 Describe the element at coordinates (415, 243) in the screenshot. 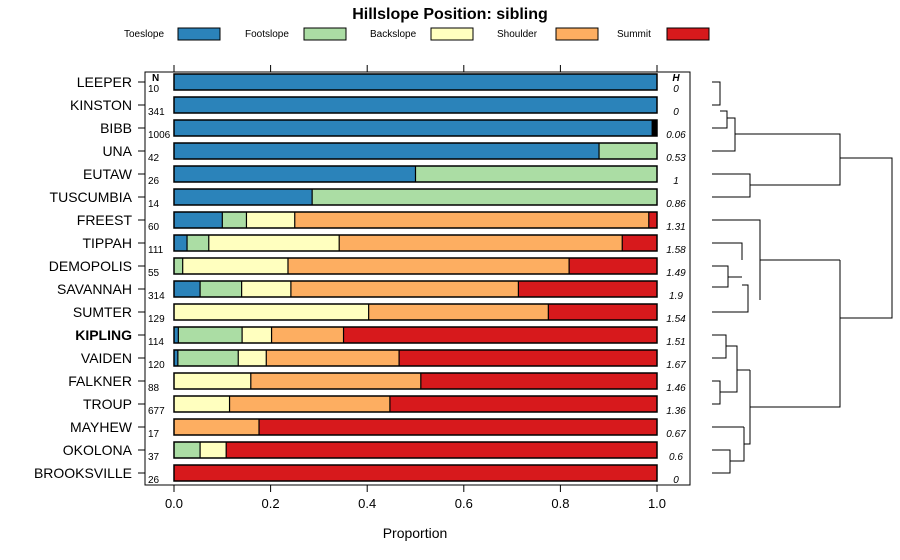

I see `bar-outline-tippah` at that location.